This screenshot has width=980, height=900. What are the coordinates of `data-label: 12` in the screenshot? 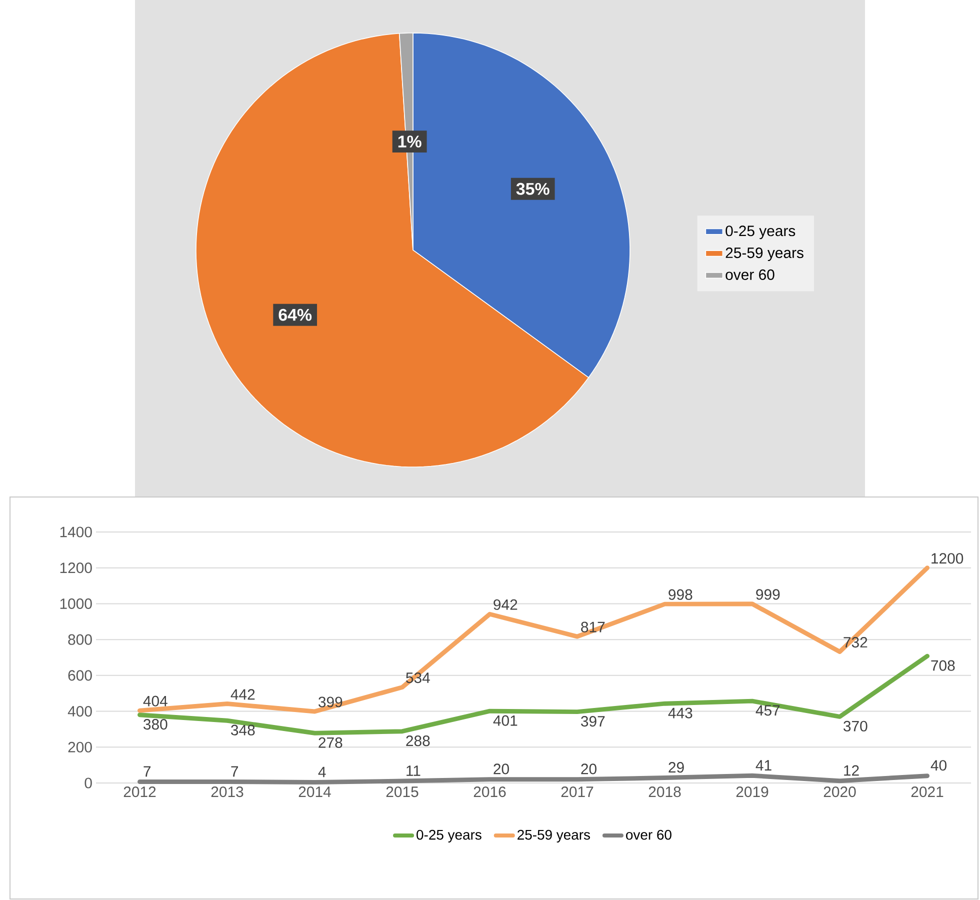 It's located at (851, 770).